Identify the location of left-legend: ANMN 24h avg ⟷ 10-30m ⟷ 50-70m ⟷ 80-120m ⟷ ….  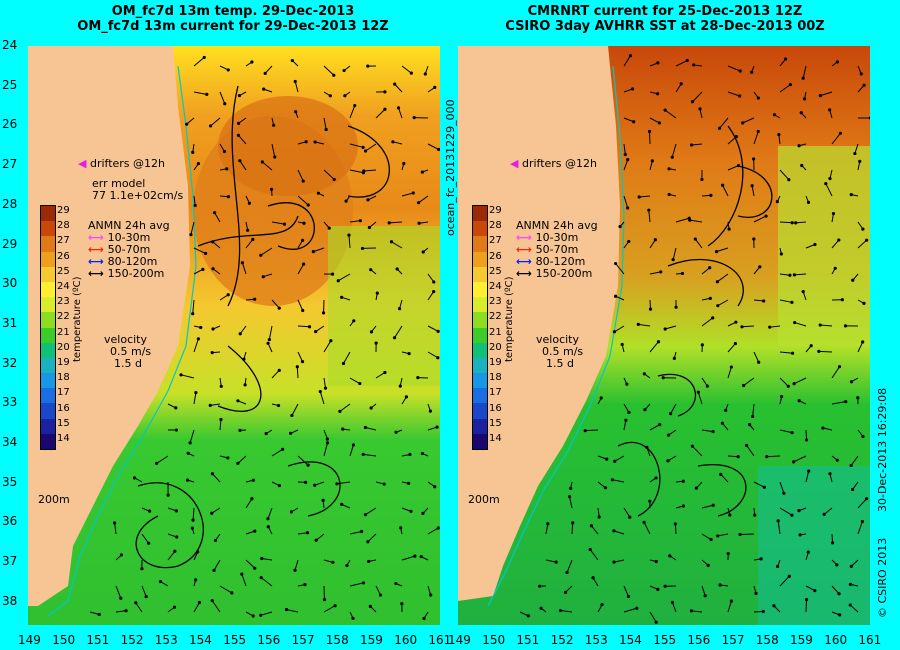
(129, 250).